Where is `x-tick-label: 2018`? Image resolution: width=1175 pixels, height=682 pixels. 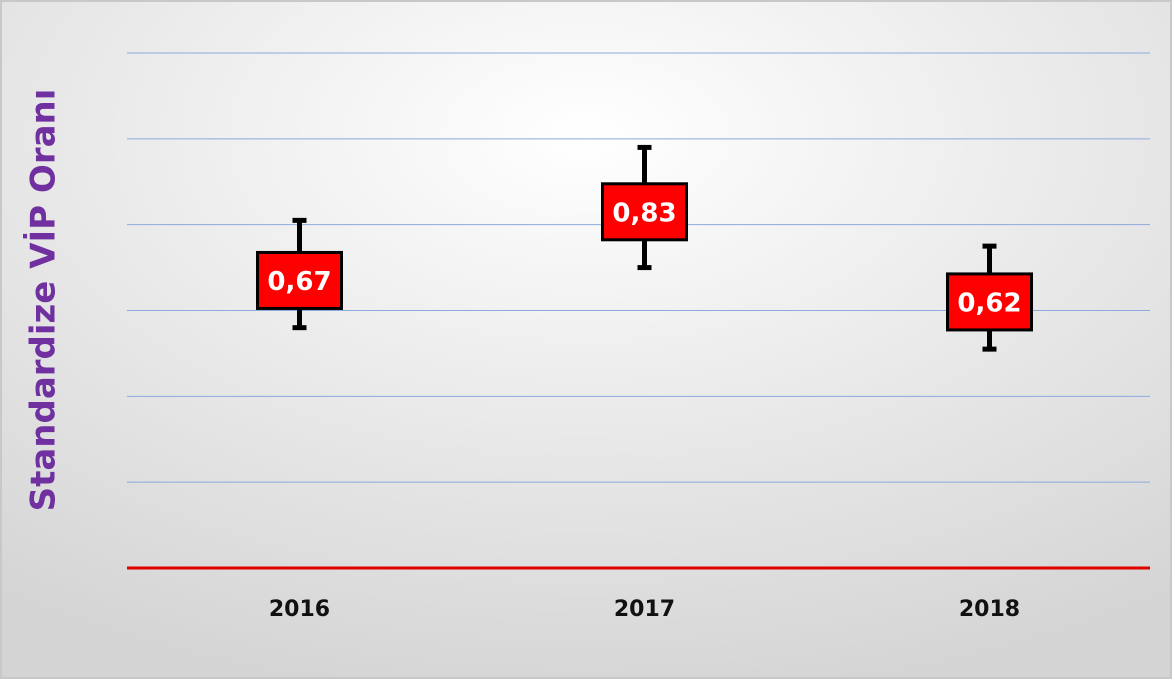 x-tick-label: 2018 is located at coordinates (989, 609).